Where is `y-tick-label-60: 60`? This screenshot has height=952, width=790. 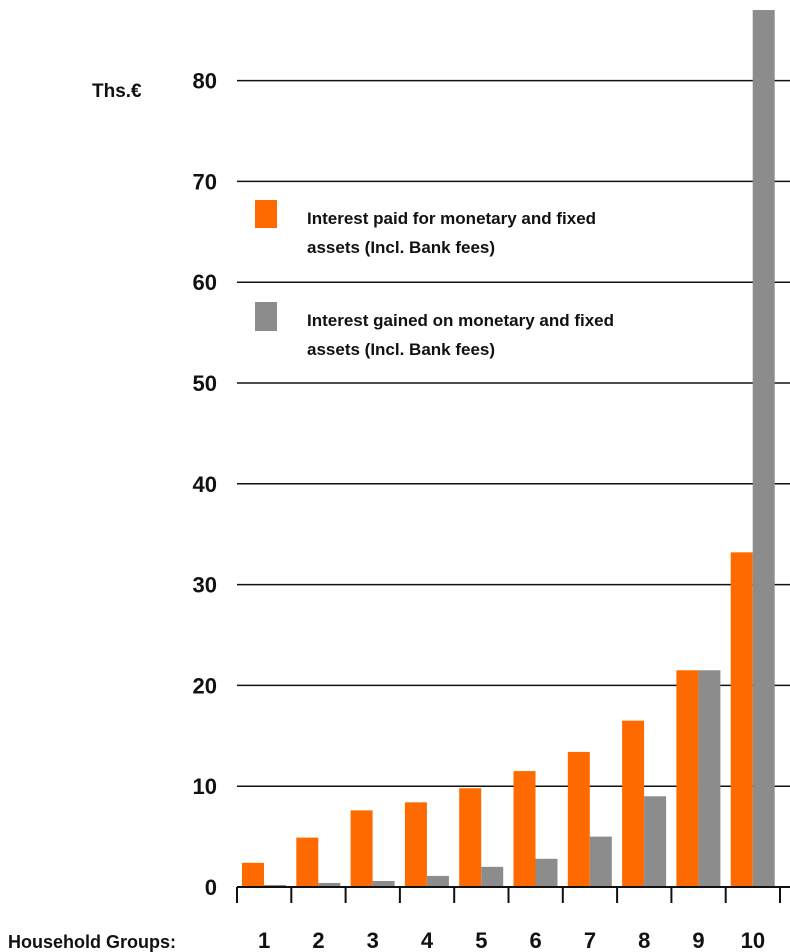 y-tick-label-60: 60 is located at coordinates (205, 282).